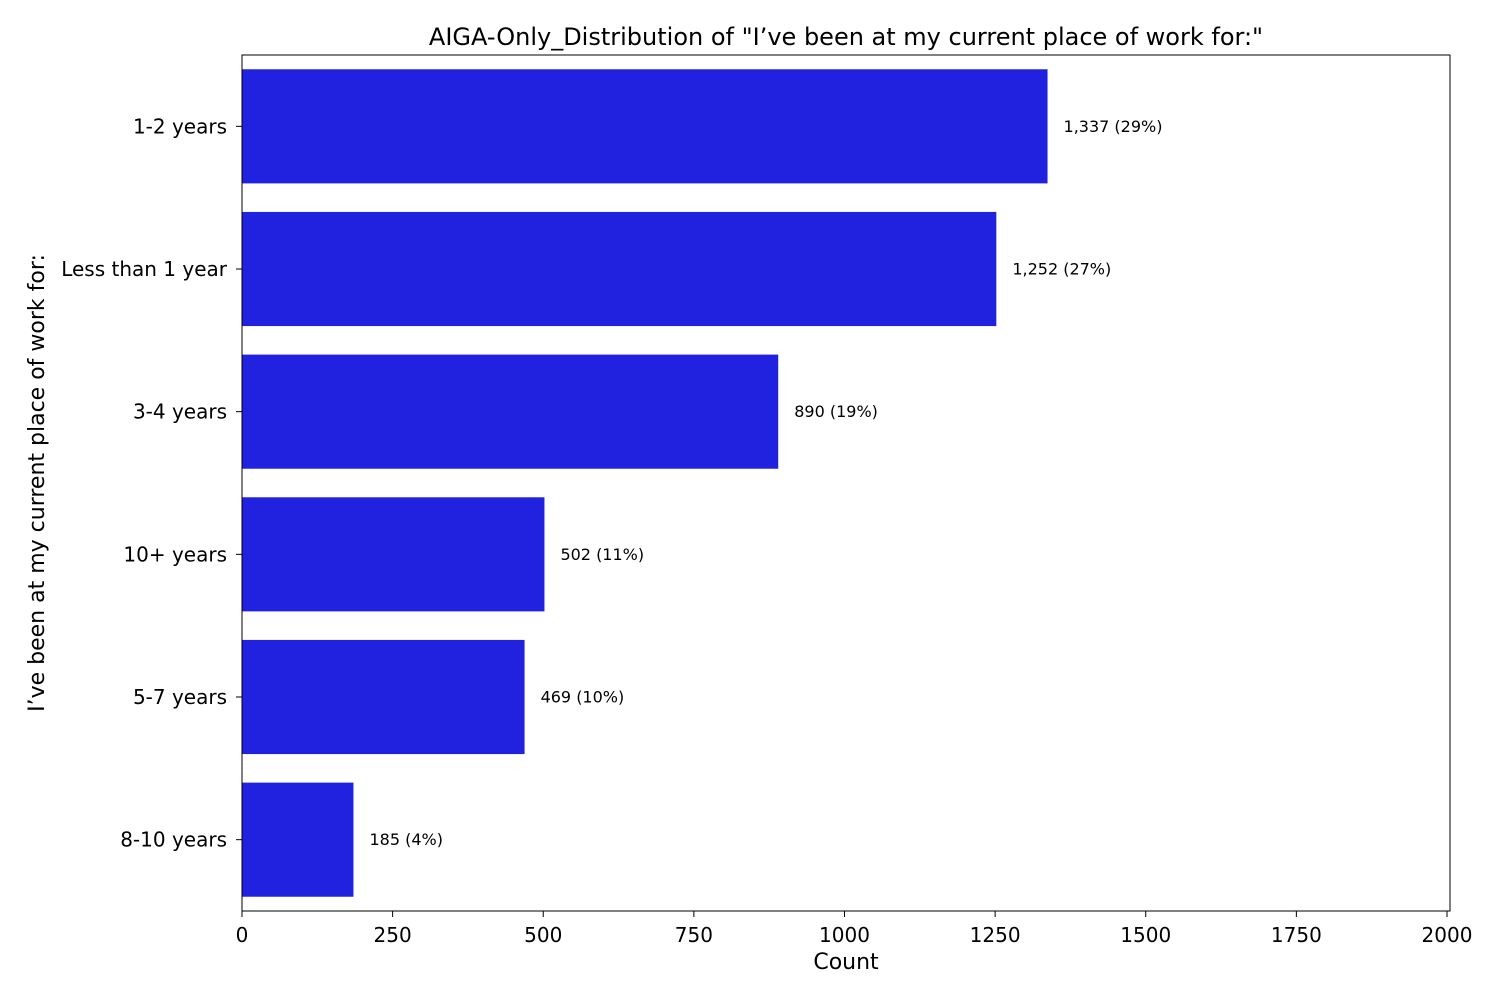 The image size is (1500, 1000). What do you see at coordinates (844, 935) in the screenshot?
I see `x-tick-label: 1000` at bounding box center [844, 935].